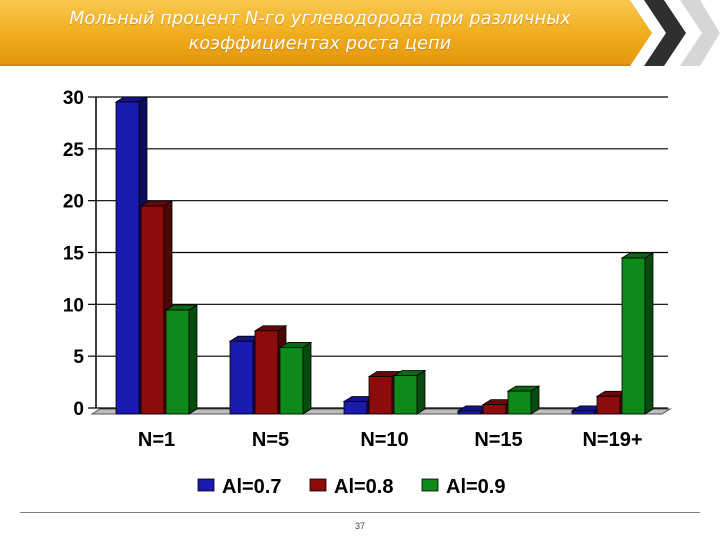  What do you see at coordinates (523, 400) in the screenshot?
I see `bar-N=15-Al=0.9` at bounding box center [523, 400].